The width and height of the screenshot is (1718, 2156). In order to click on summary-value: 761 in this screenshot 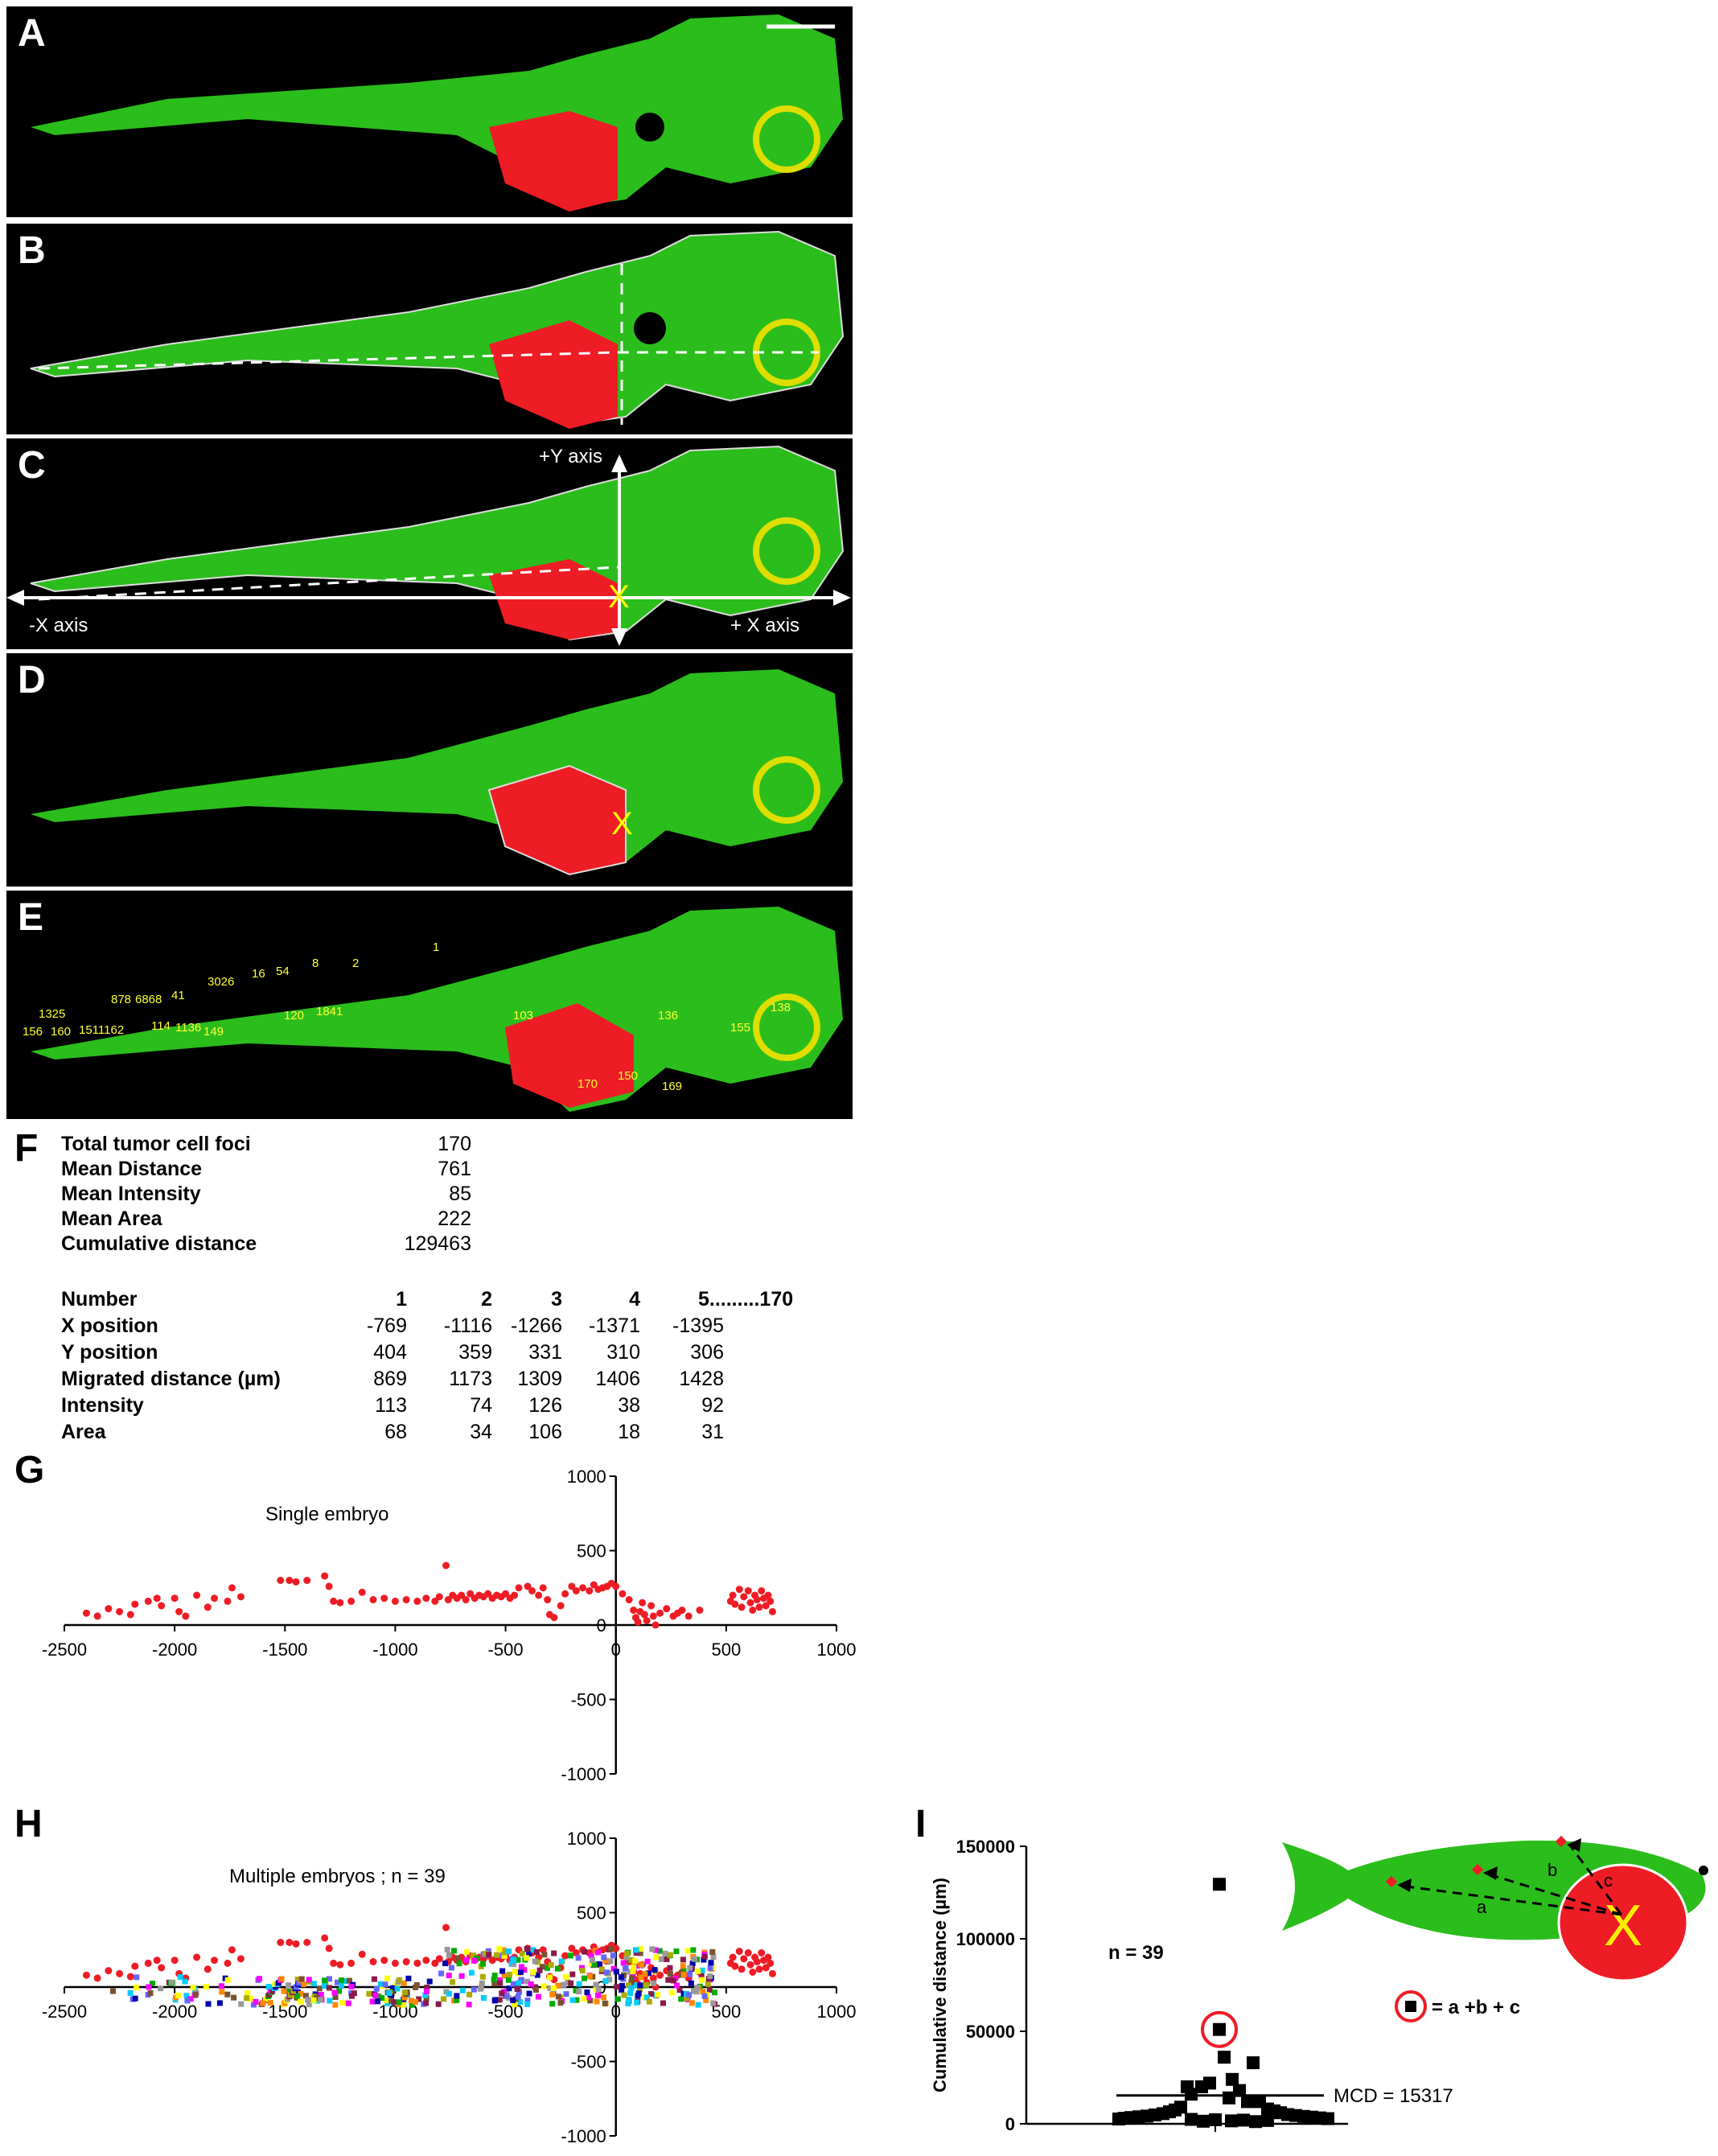, I will do `click(454, 1169)`.